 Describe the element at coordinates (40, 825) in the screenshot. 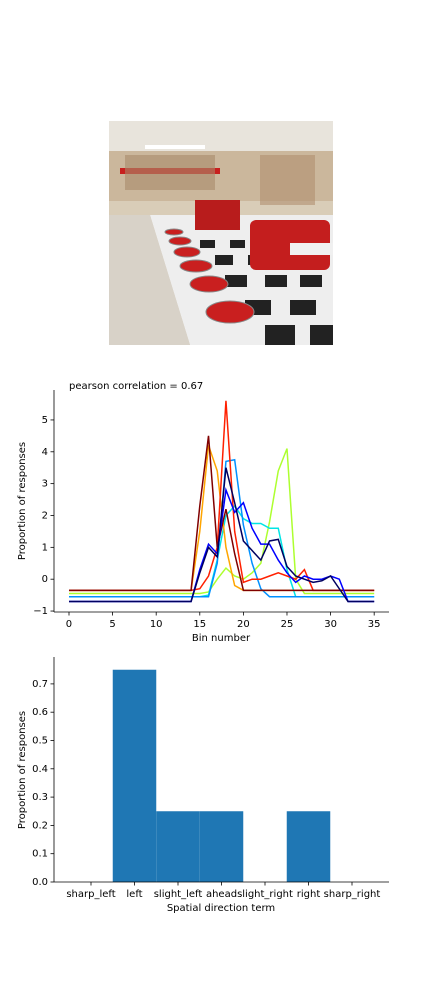

I see `y-tick-label: 0.2` at that location.